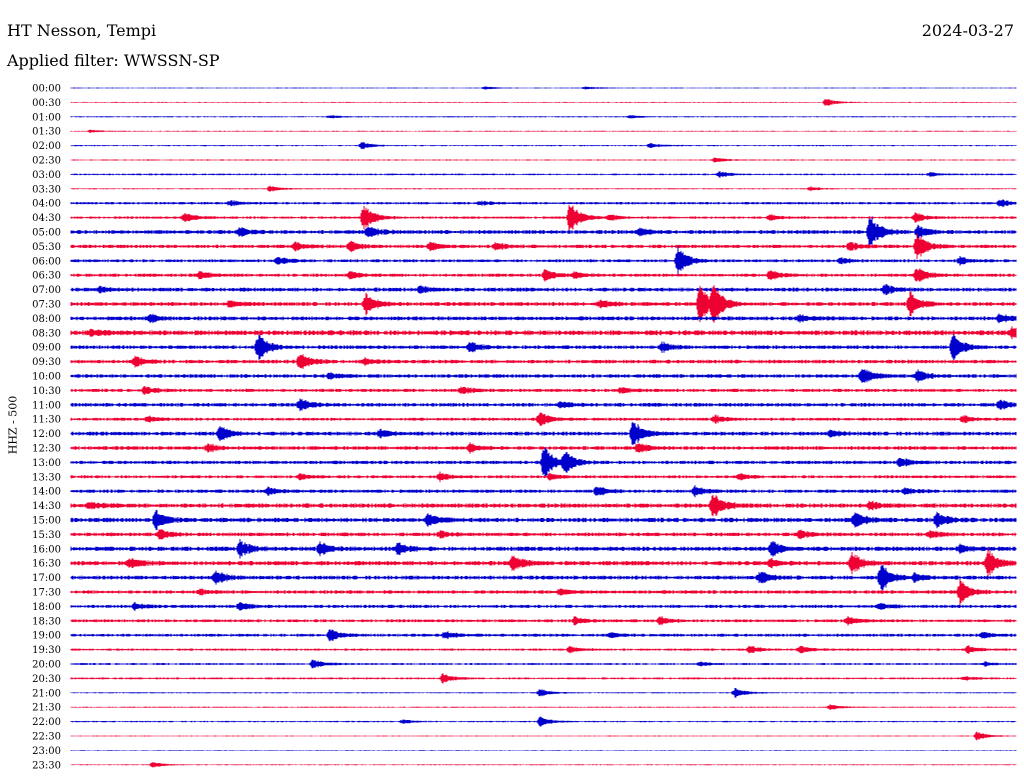 This screenshot has height=780, width=1024. What do you see at coordinates (46, 564) in the screenshot?
I see `time-tick-label: 16:30` at bounding box center [46, 564].